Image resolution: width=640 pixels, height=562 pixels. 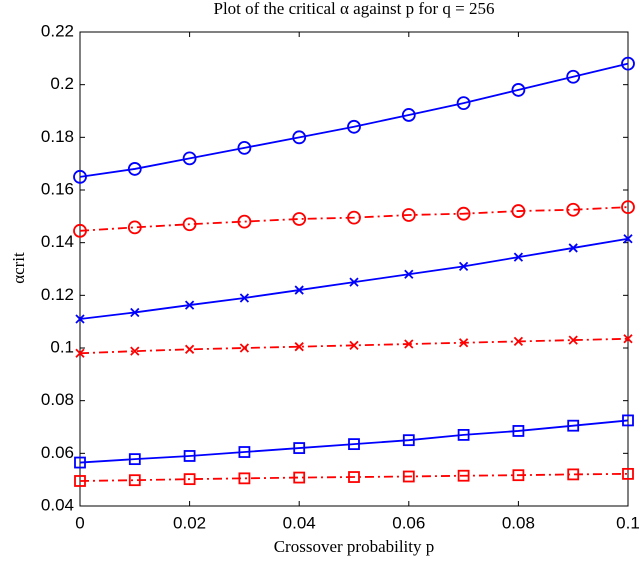 I want to click on y-tick-label: 0.06, so click(x=57, y=452).